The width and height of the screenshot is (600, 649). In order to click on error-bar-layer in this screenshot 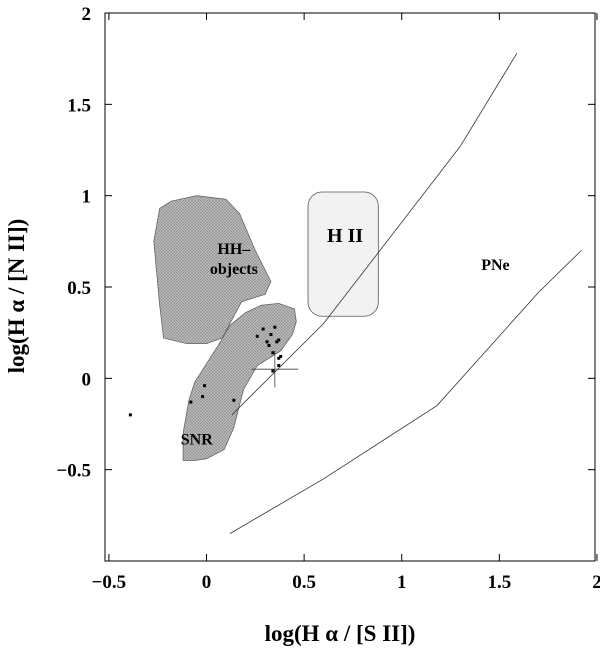, I will do `click(275, 369)`.